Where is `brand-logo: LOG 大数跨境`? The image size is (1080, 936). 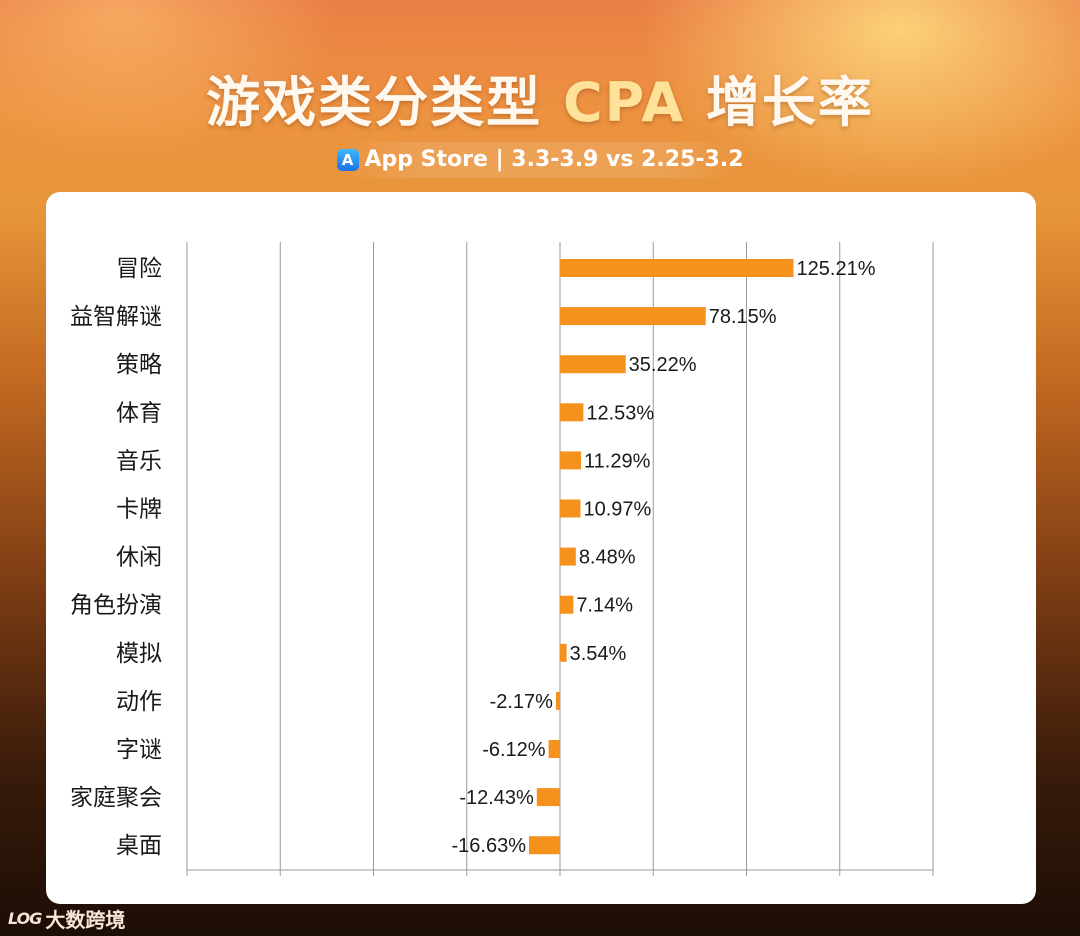
brand-logo: LOG 大数跨境 is located at coordinates (66, 918).